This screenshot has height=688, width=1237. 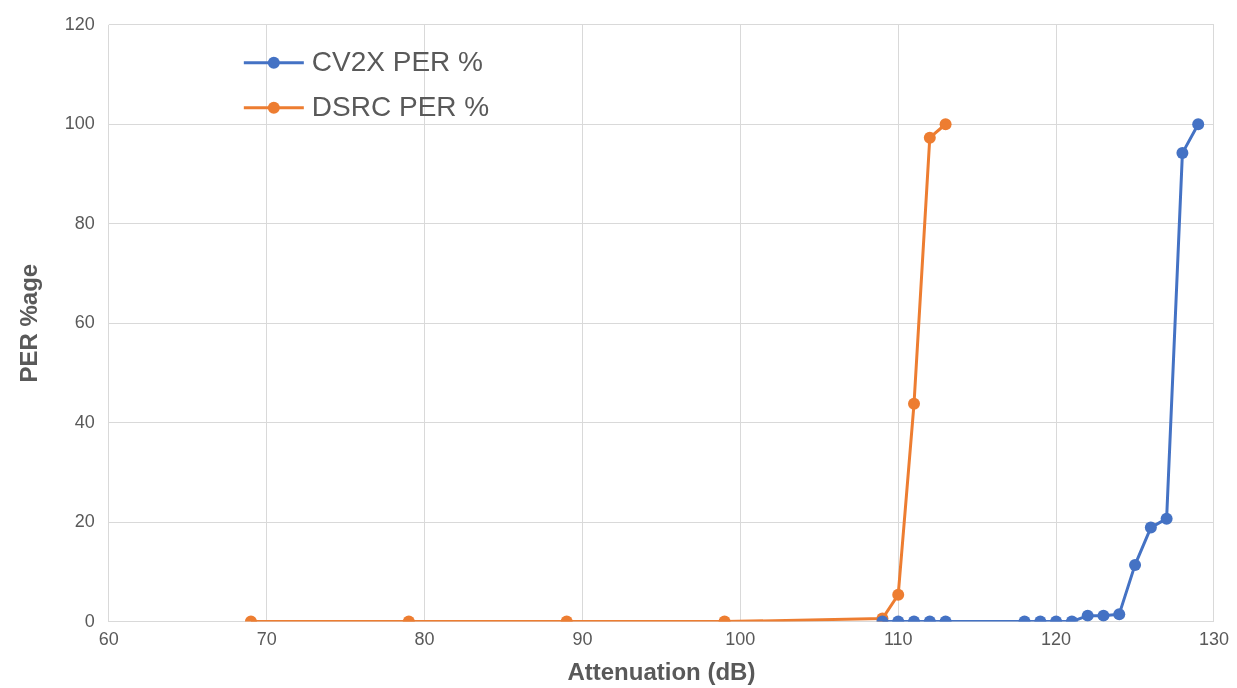 I want to click on y-tick-label: 0, so click(x=89, y=620).